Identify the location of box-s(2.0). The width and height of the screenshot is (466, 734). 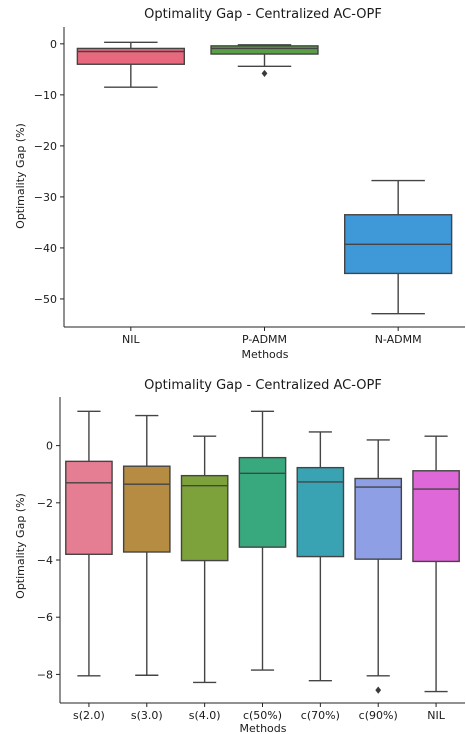
(89, 507).